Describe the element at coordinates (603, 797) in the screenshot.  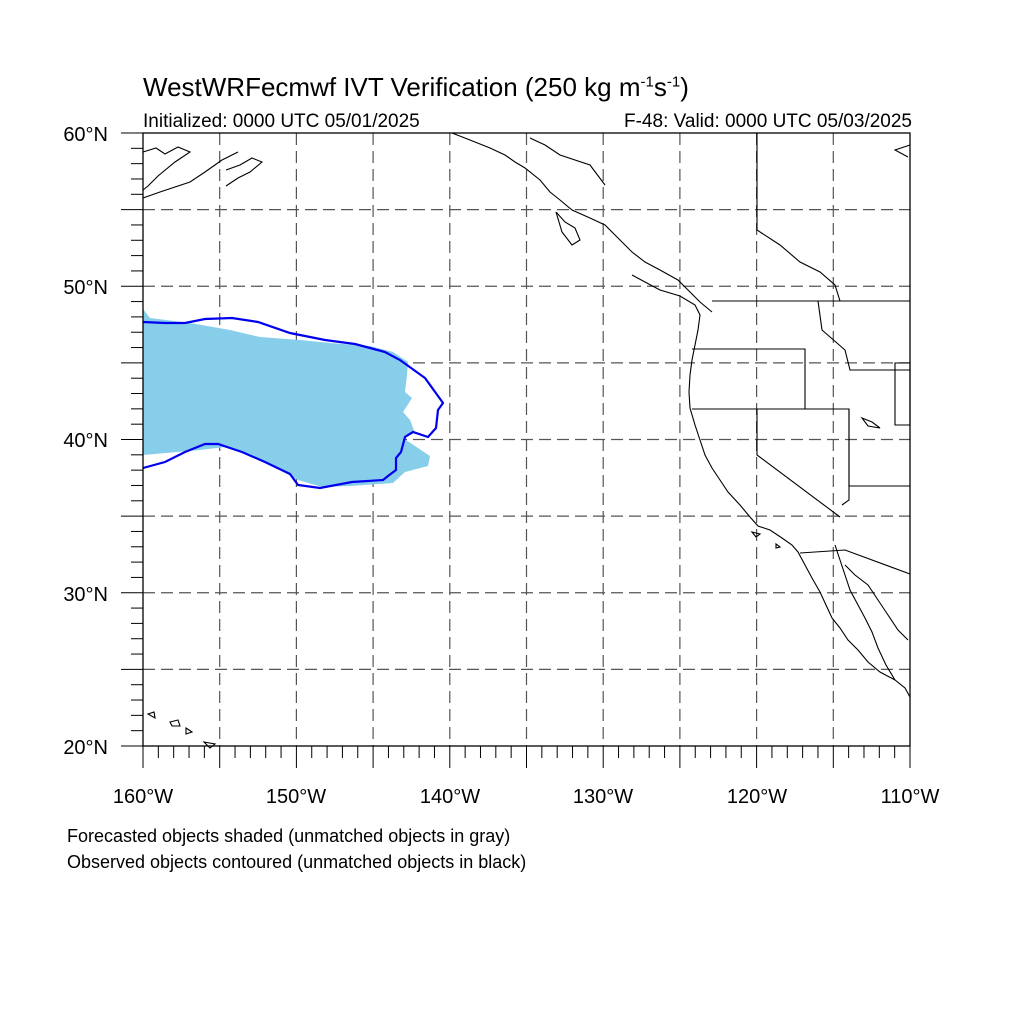
I see `x-label-130w: 130°W` at that location.